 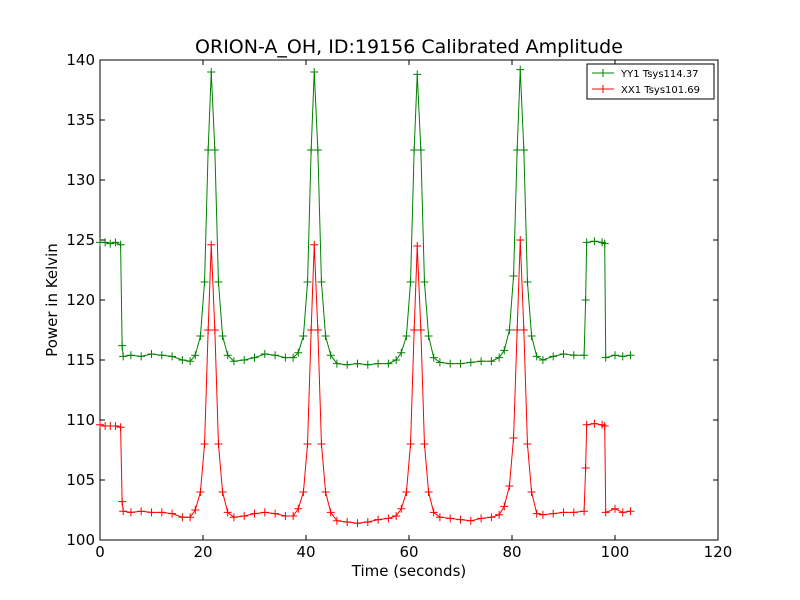 I want to click on legend-label-xx1: XX1 Tsys101.69, so click(x=660, y=90).